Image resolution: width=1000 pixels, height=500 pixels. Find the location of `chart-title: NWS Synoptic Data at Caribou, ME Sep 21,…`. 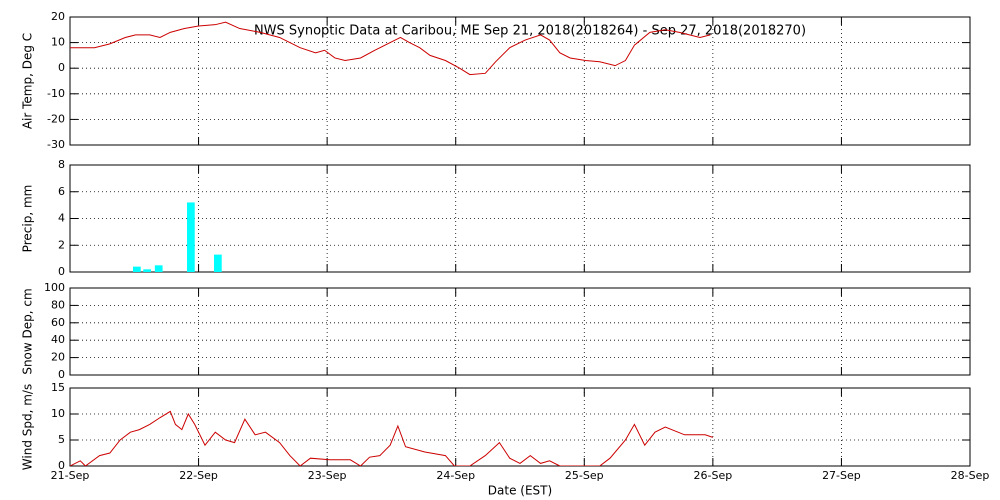

chart-title: NWS Synoptic Data at Caribou, ME Sep 21,… is located at coordinates (530, 31).